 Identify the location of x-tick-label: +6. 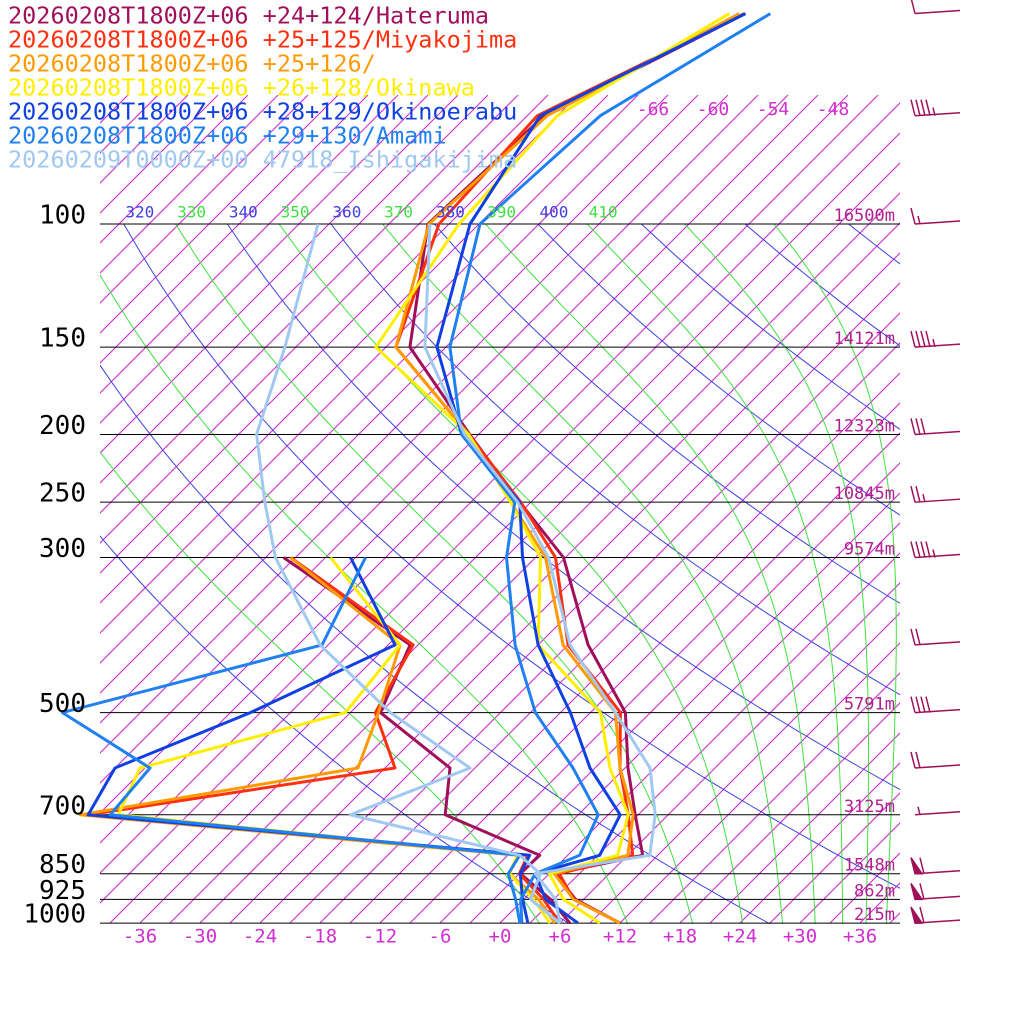
(560, 937).